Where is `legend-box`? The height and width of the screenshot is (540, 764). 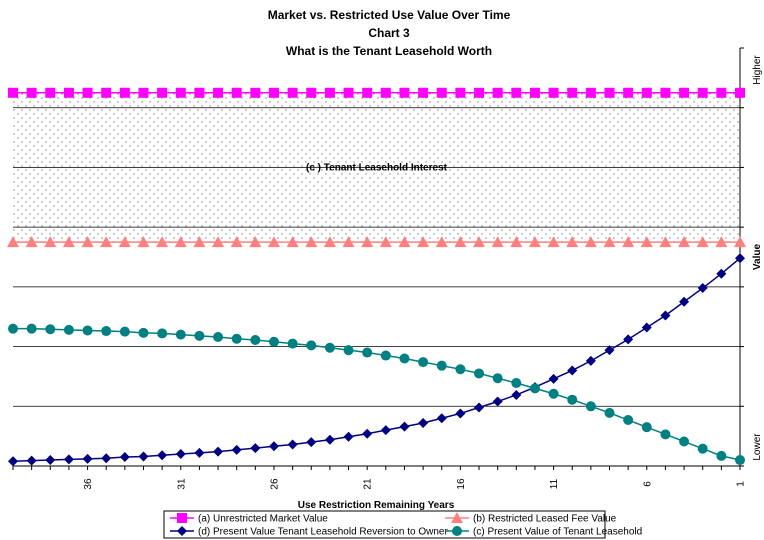
legend-box is located at coordinates (384, 524).